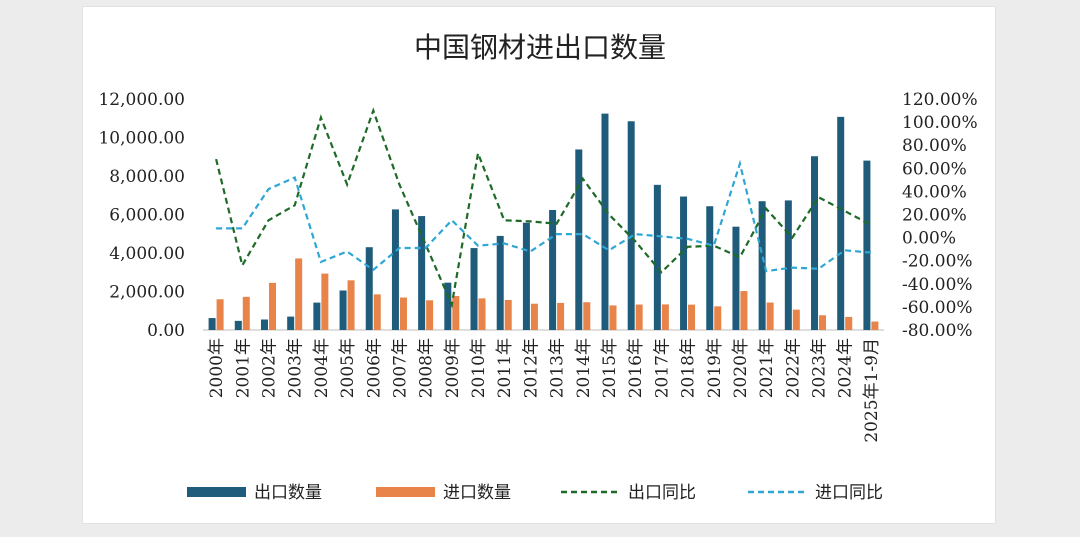  Describe the element at coordinates (636, 368) in the screenshot. I see `x-tick-label: 2016年` at that location.